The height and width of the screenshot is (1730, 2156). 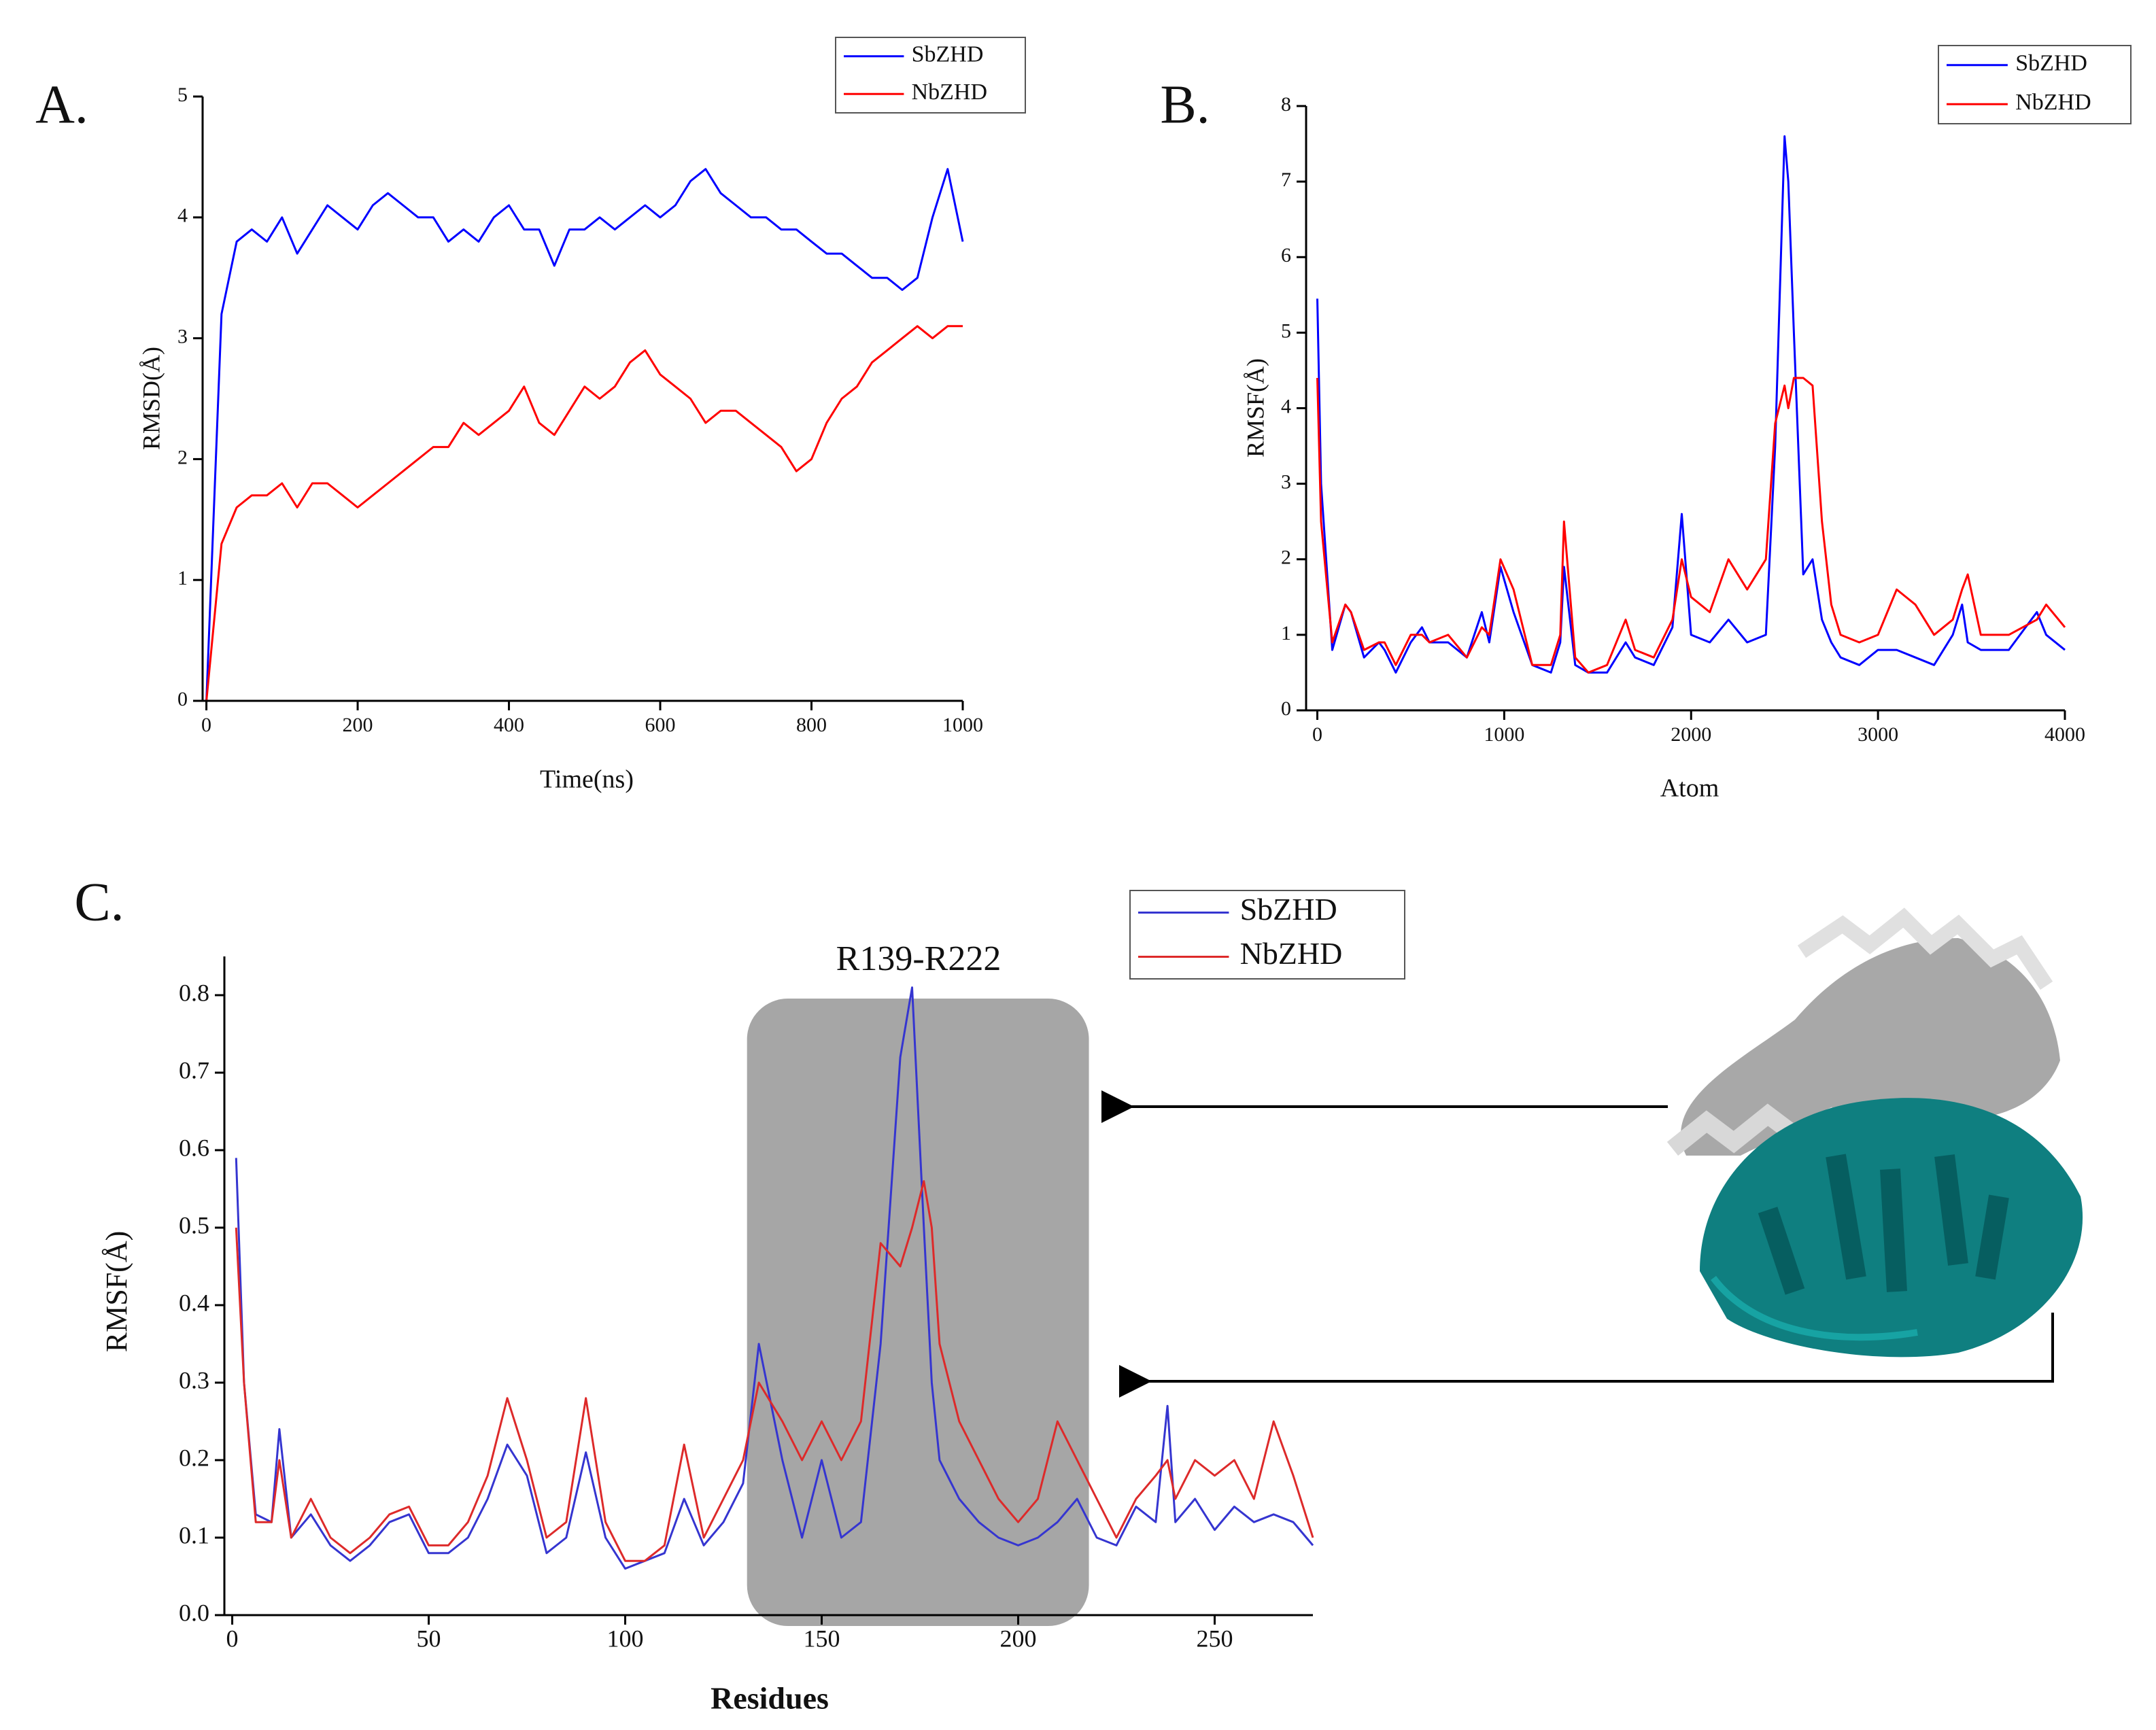 What do you see at coordinates (151, 398) in the screenshot?
I see `y-axis-title: RMSD(Å)` at bounding box center [151, 398].